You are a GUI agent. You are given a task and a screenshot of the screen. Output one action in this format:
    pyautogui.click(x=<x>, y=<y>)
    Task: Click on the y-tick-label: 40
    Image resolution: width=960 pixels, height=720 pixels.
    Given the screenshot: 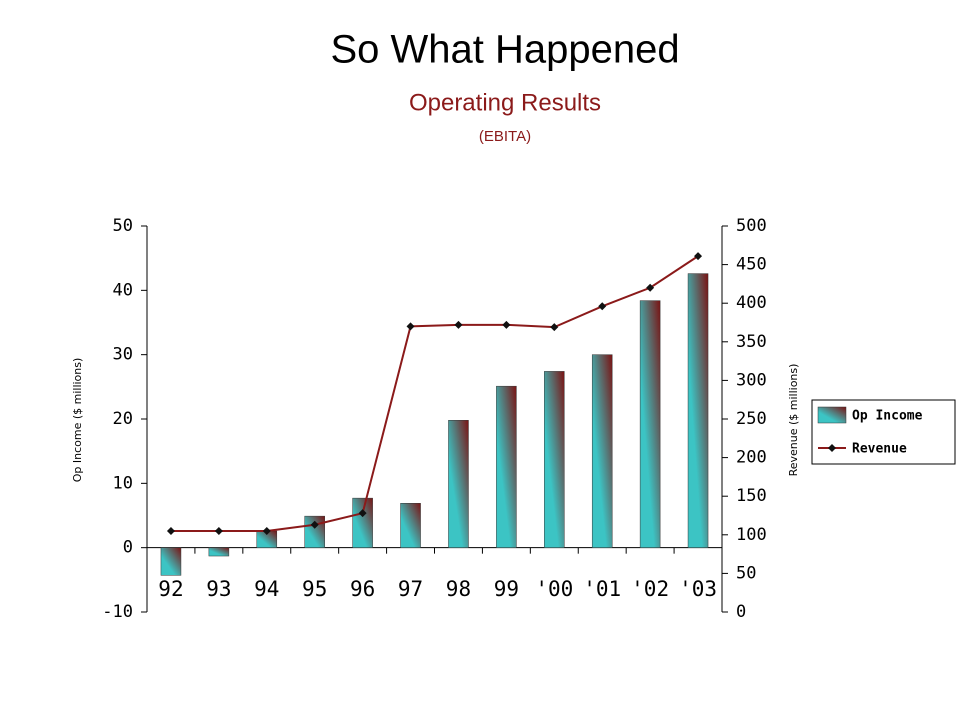 What is the action you would take?
    pyautogui.click(x=123, y=290)
    